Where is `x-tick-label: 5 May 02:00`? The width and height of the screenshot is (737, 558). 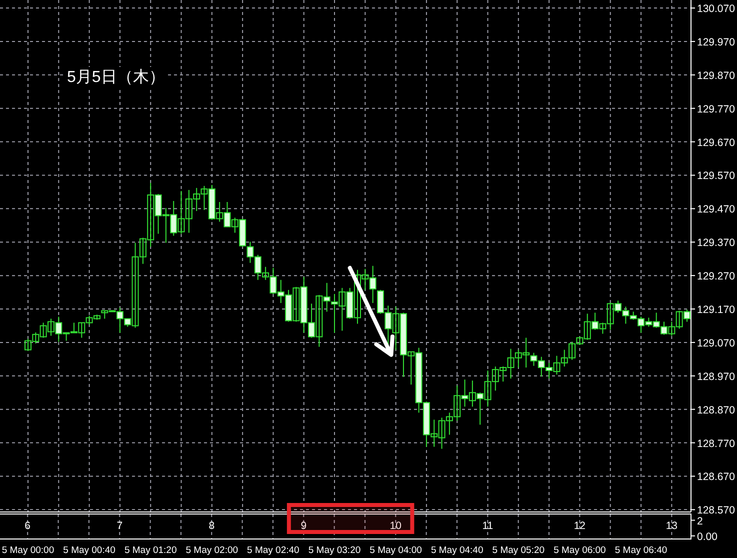
x-tick-label: 5 May 02:00 is located at coordinates (212, 550).